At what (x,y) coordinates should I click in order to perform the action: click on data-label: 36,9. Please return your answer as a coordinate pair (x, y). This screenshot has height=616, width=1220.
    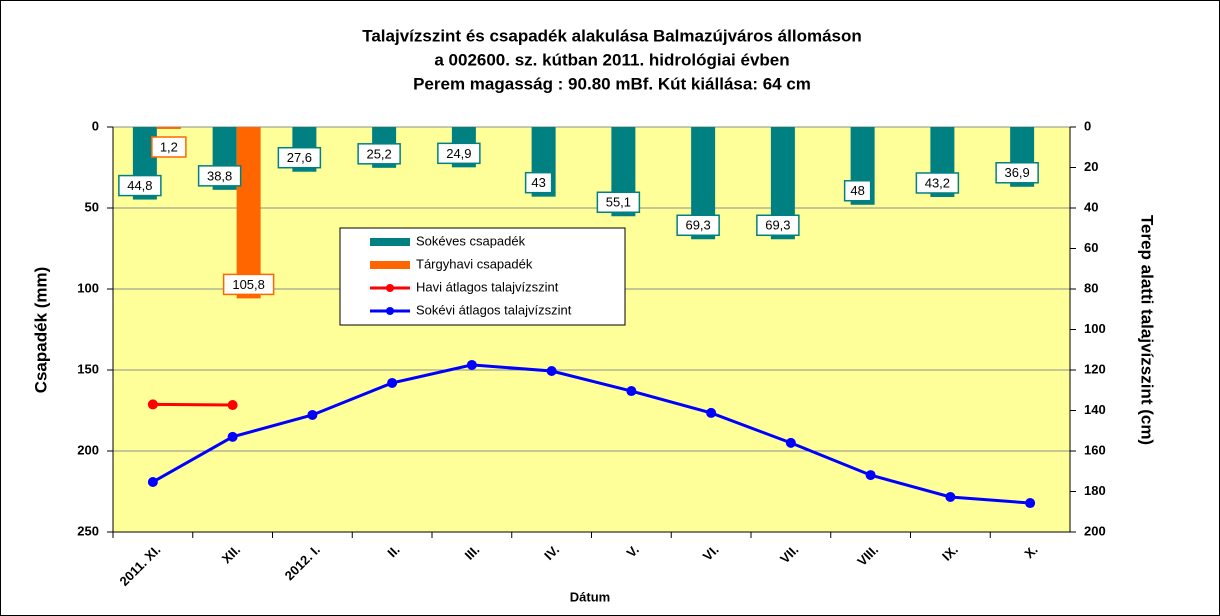
    Looking at the image, I should click on (1016, 172).